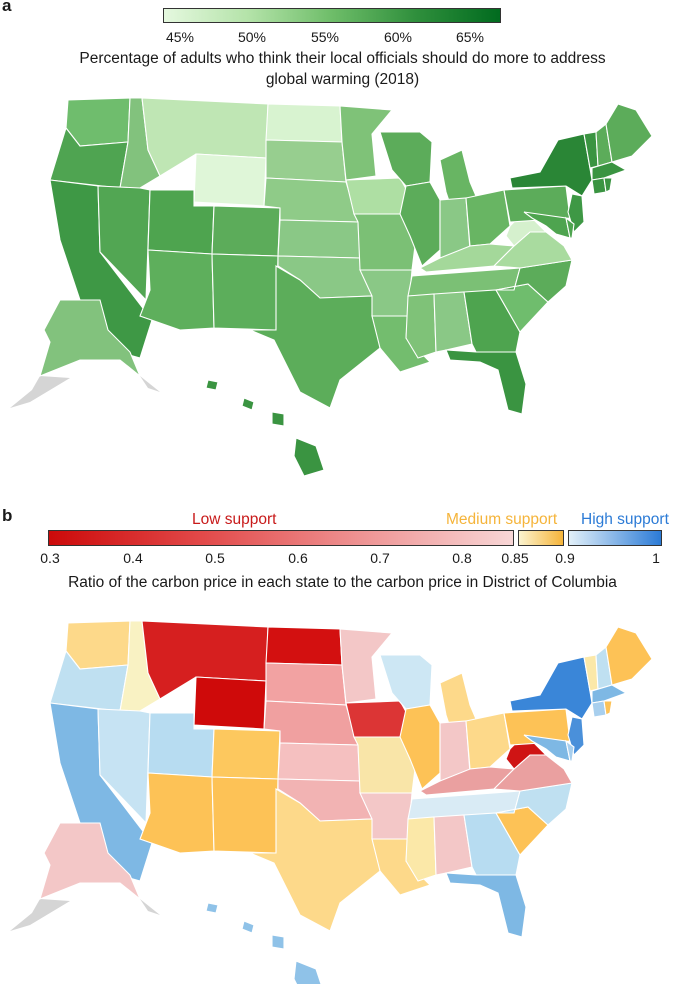 The width and height of the screenshot is (685, 984). Describe the element at coordinates (608, 708) in the screenshot. I see `state-ri-map-b` at that location.